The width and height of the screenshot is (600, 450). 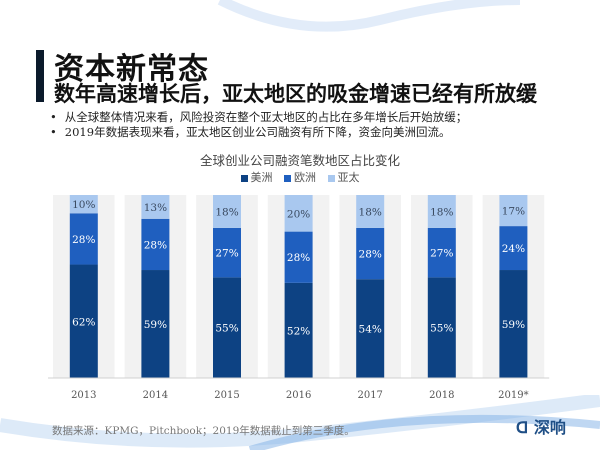 What do you see at coordinates (348, 177) in the screenshot?
I see `legend-label: 亚太` at bounding box center [348, 177].